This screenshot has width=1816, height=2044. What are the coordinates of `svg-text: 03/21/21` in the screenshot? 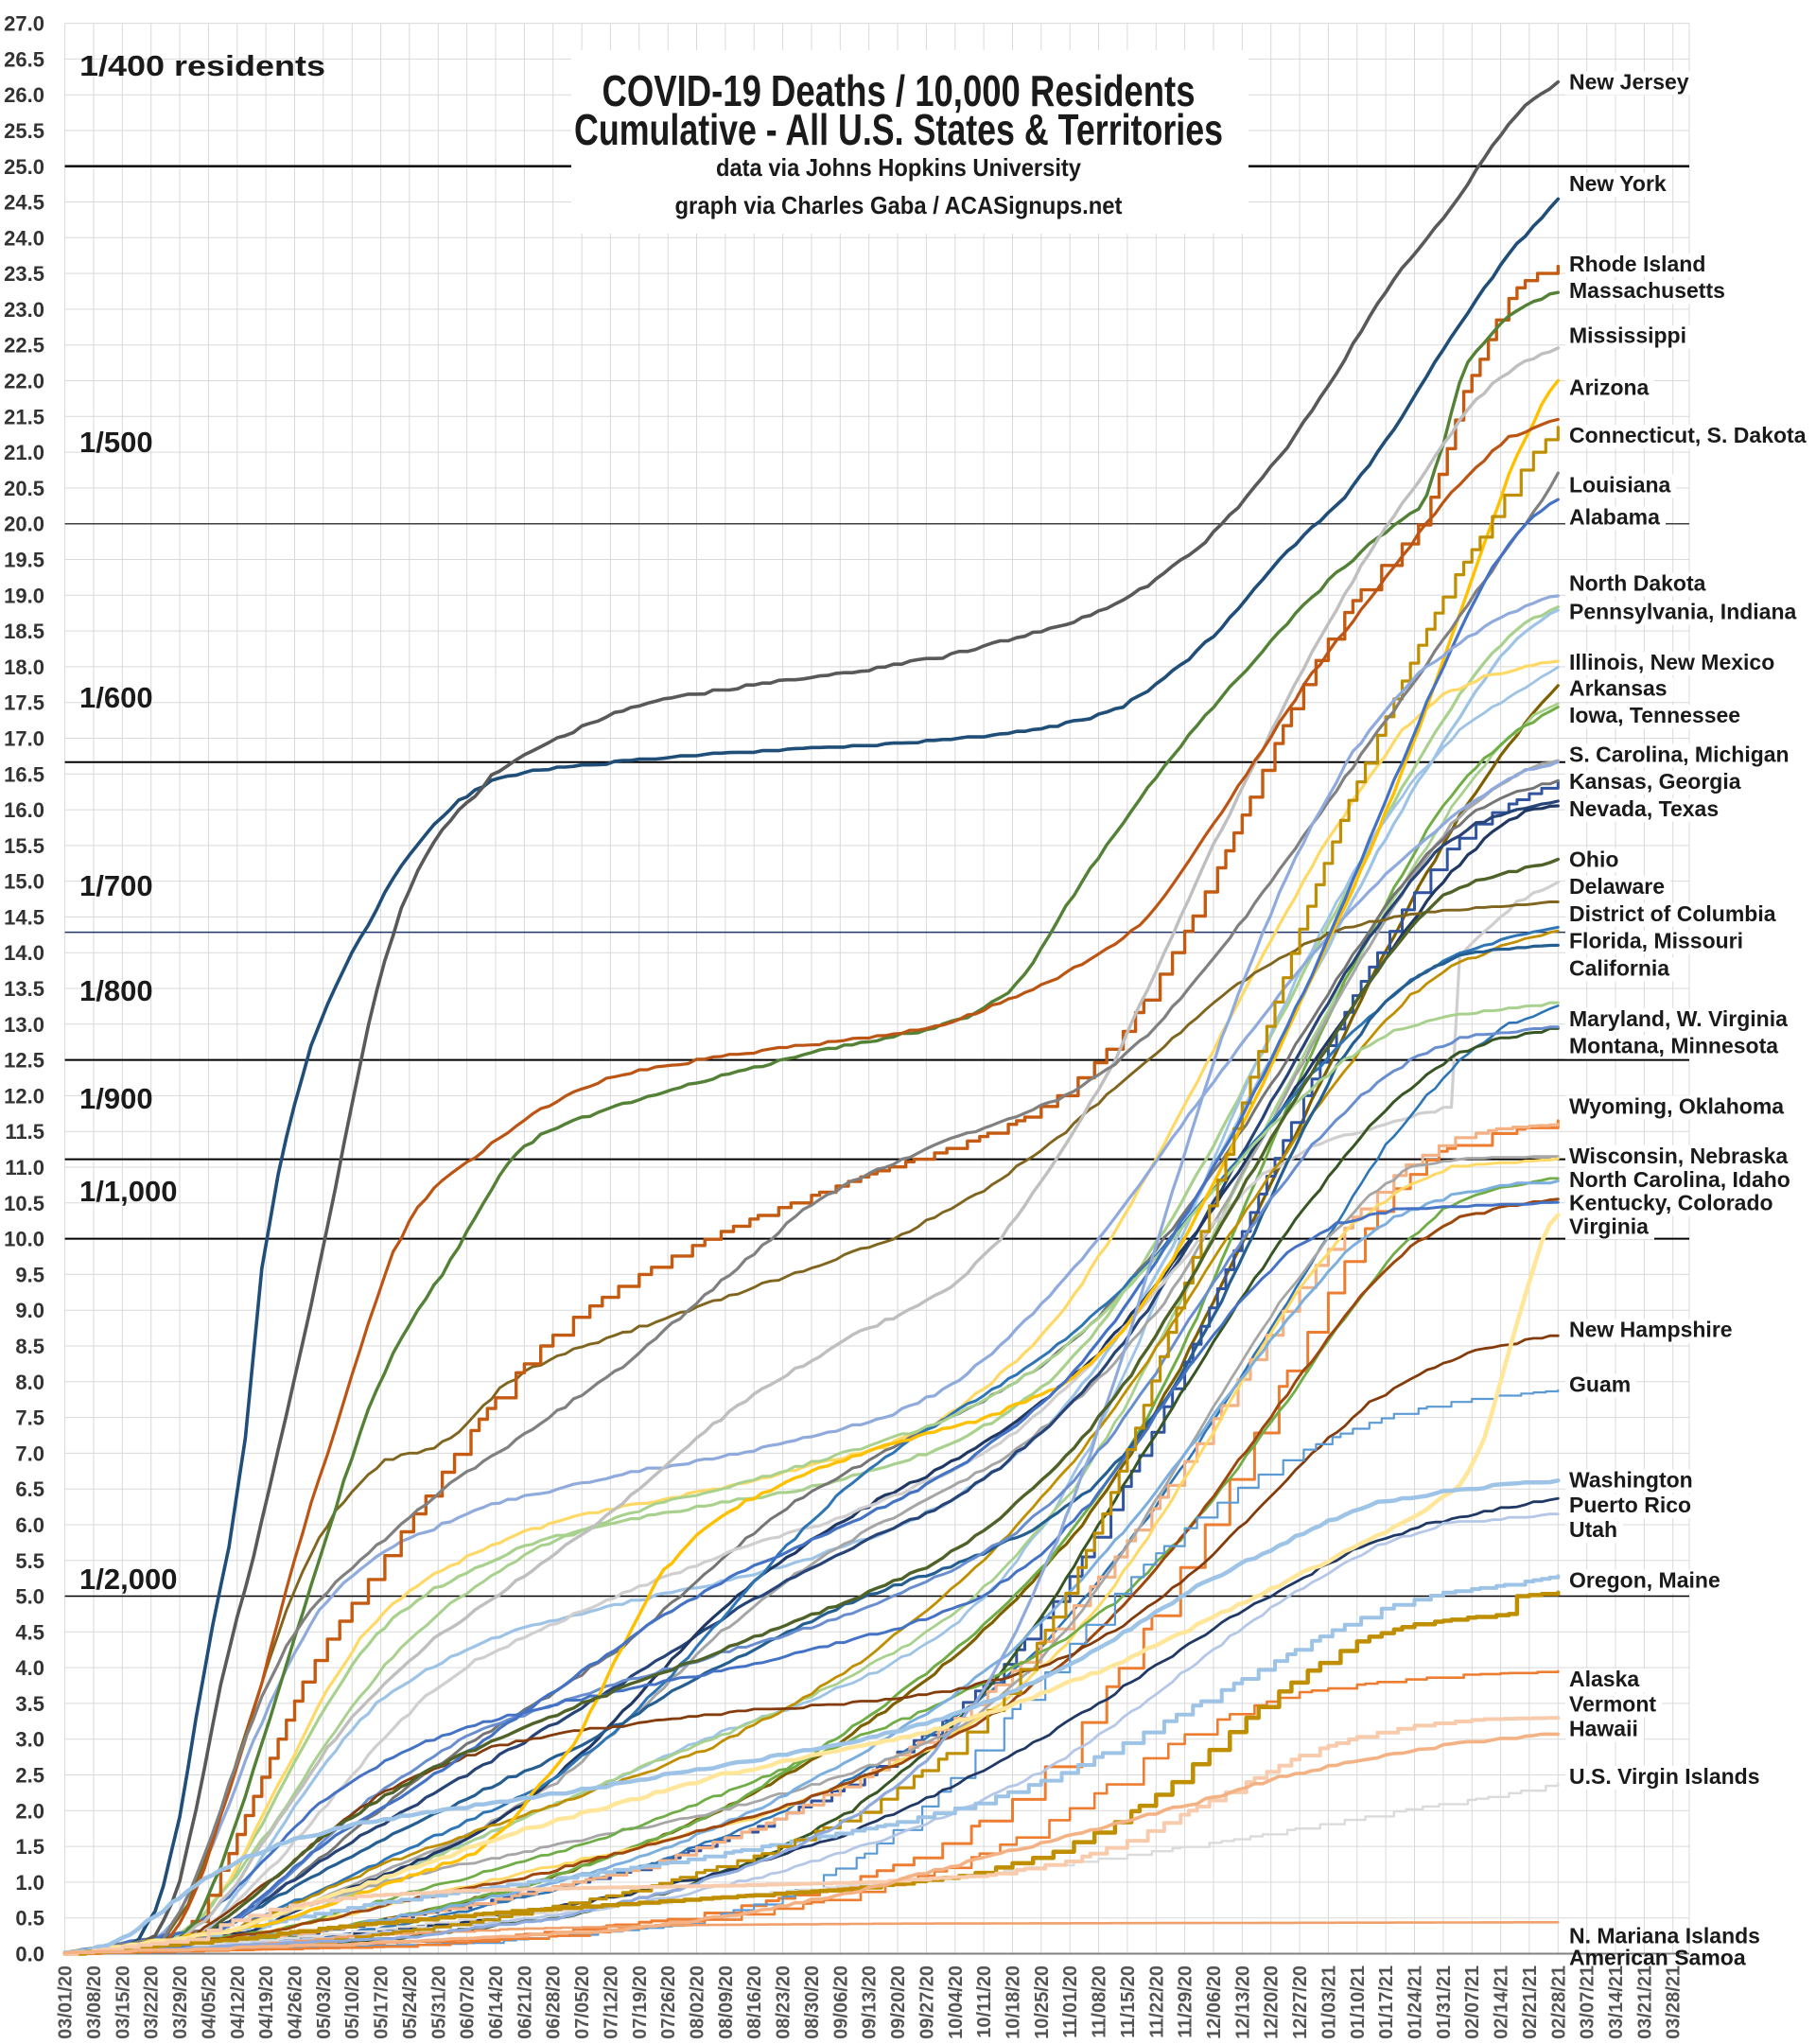 It's located at (1644, 2002).